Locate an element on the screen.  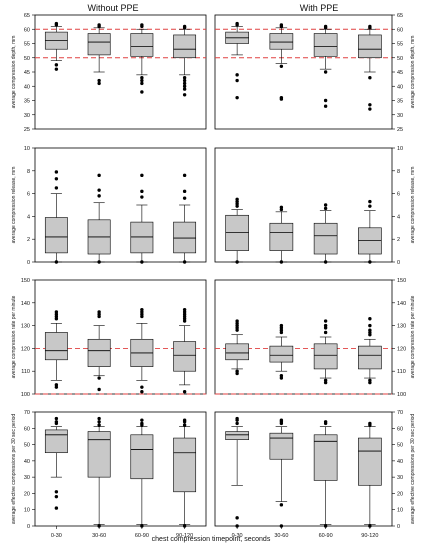
y-axis-label: average compression depth, mm is located at coordinates (413, 72).